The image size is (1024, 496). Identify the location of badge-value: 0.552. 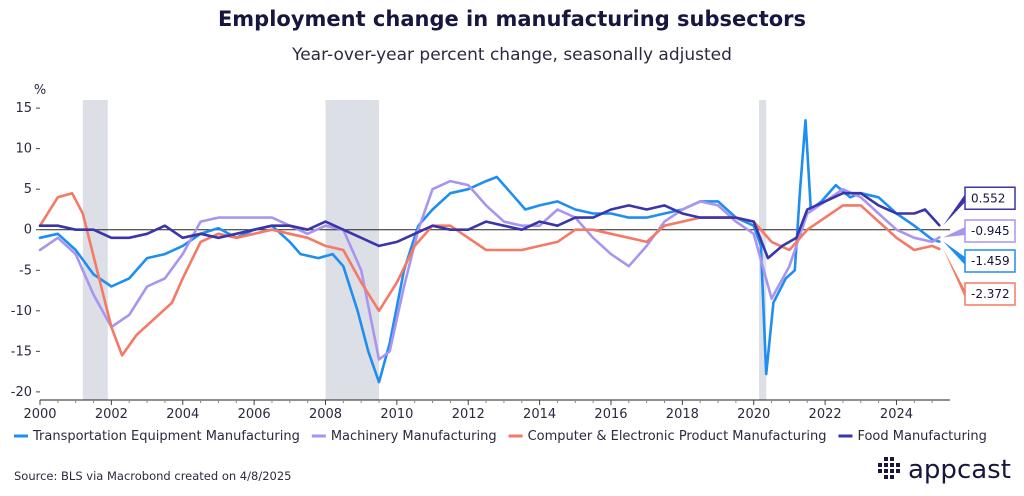
(988, 198).